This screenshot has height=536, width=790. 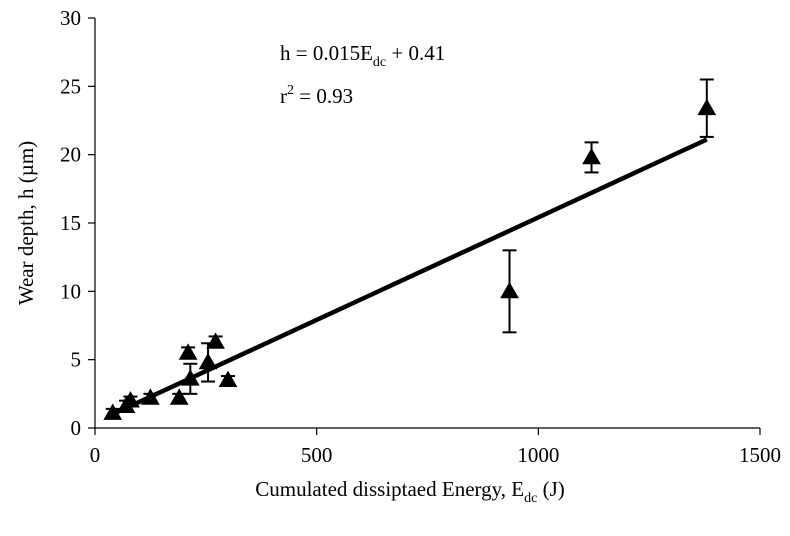 What do you see at coordinates (76, 360) in the screenshot?
I see `y-tick-label-1: 5` at bounding box center [76, 360].